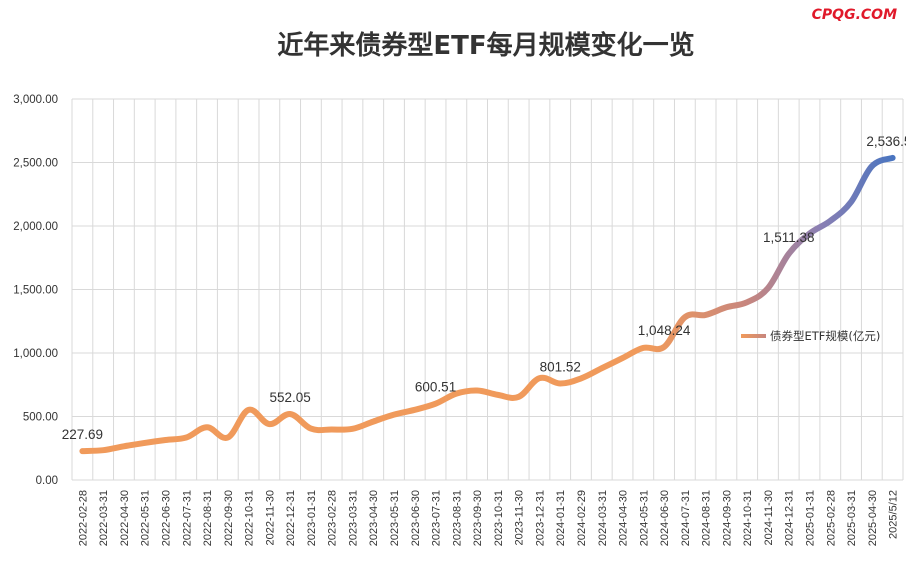 The width and height of the screenshot is (906, 573). I want to click on y-tick-label: 1,500.00, so click(35, 291).